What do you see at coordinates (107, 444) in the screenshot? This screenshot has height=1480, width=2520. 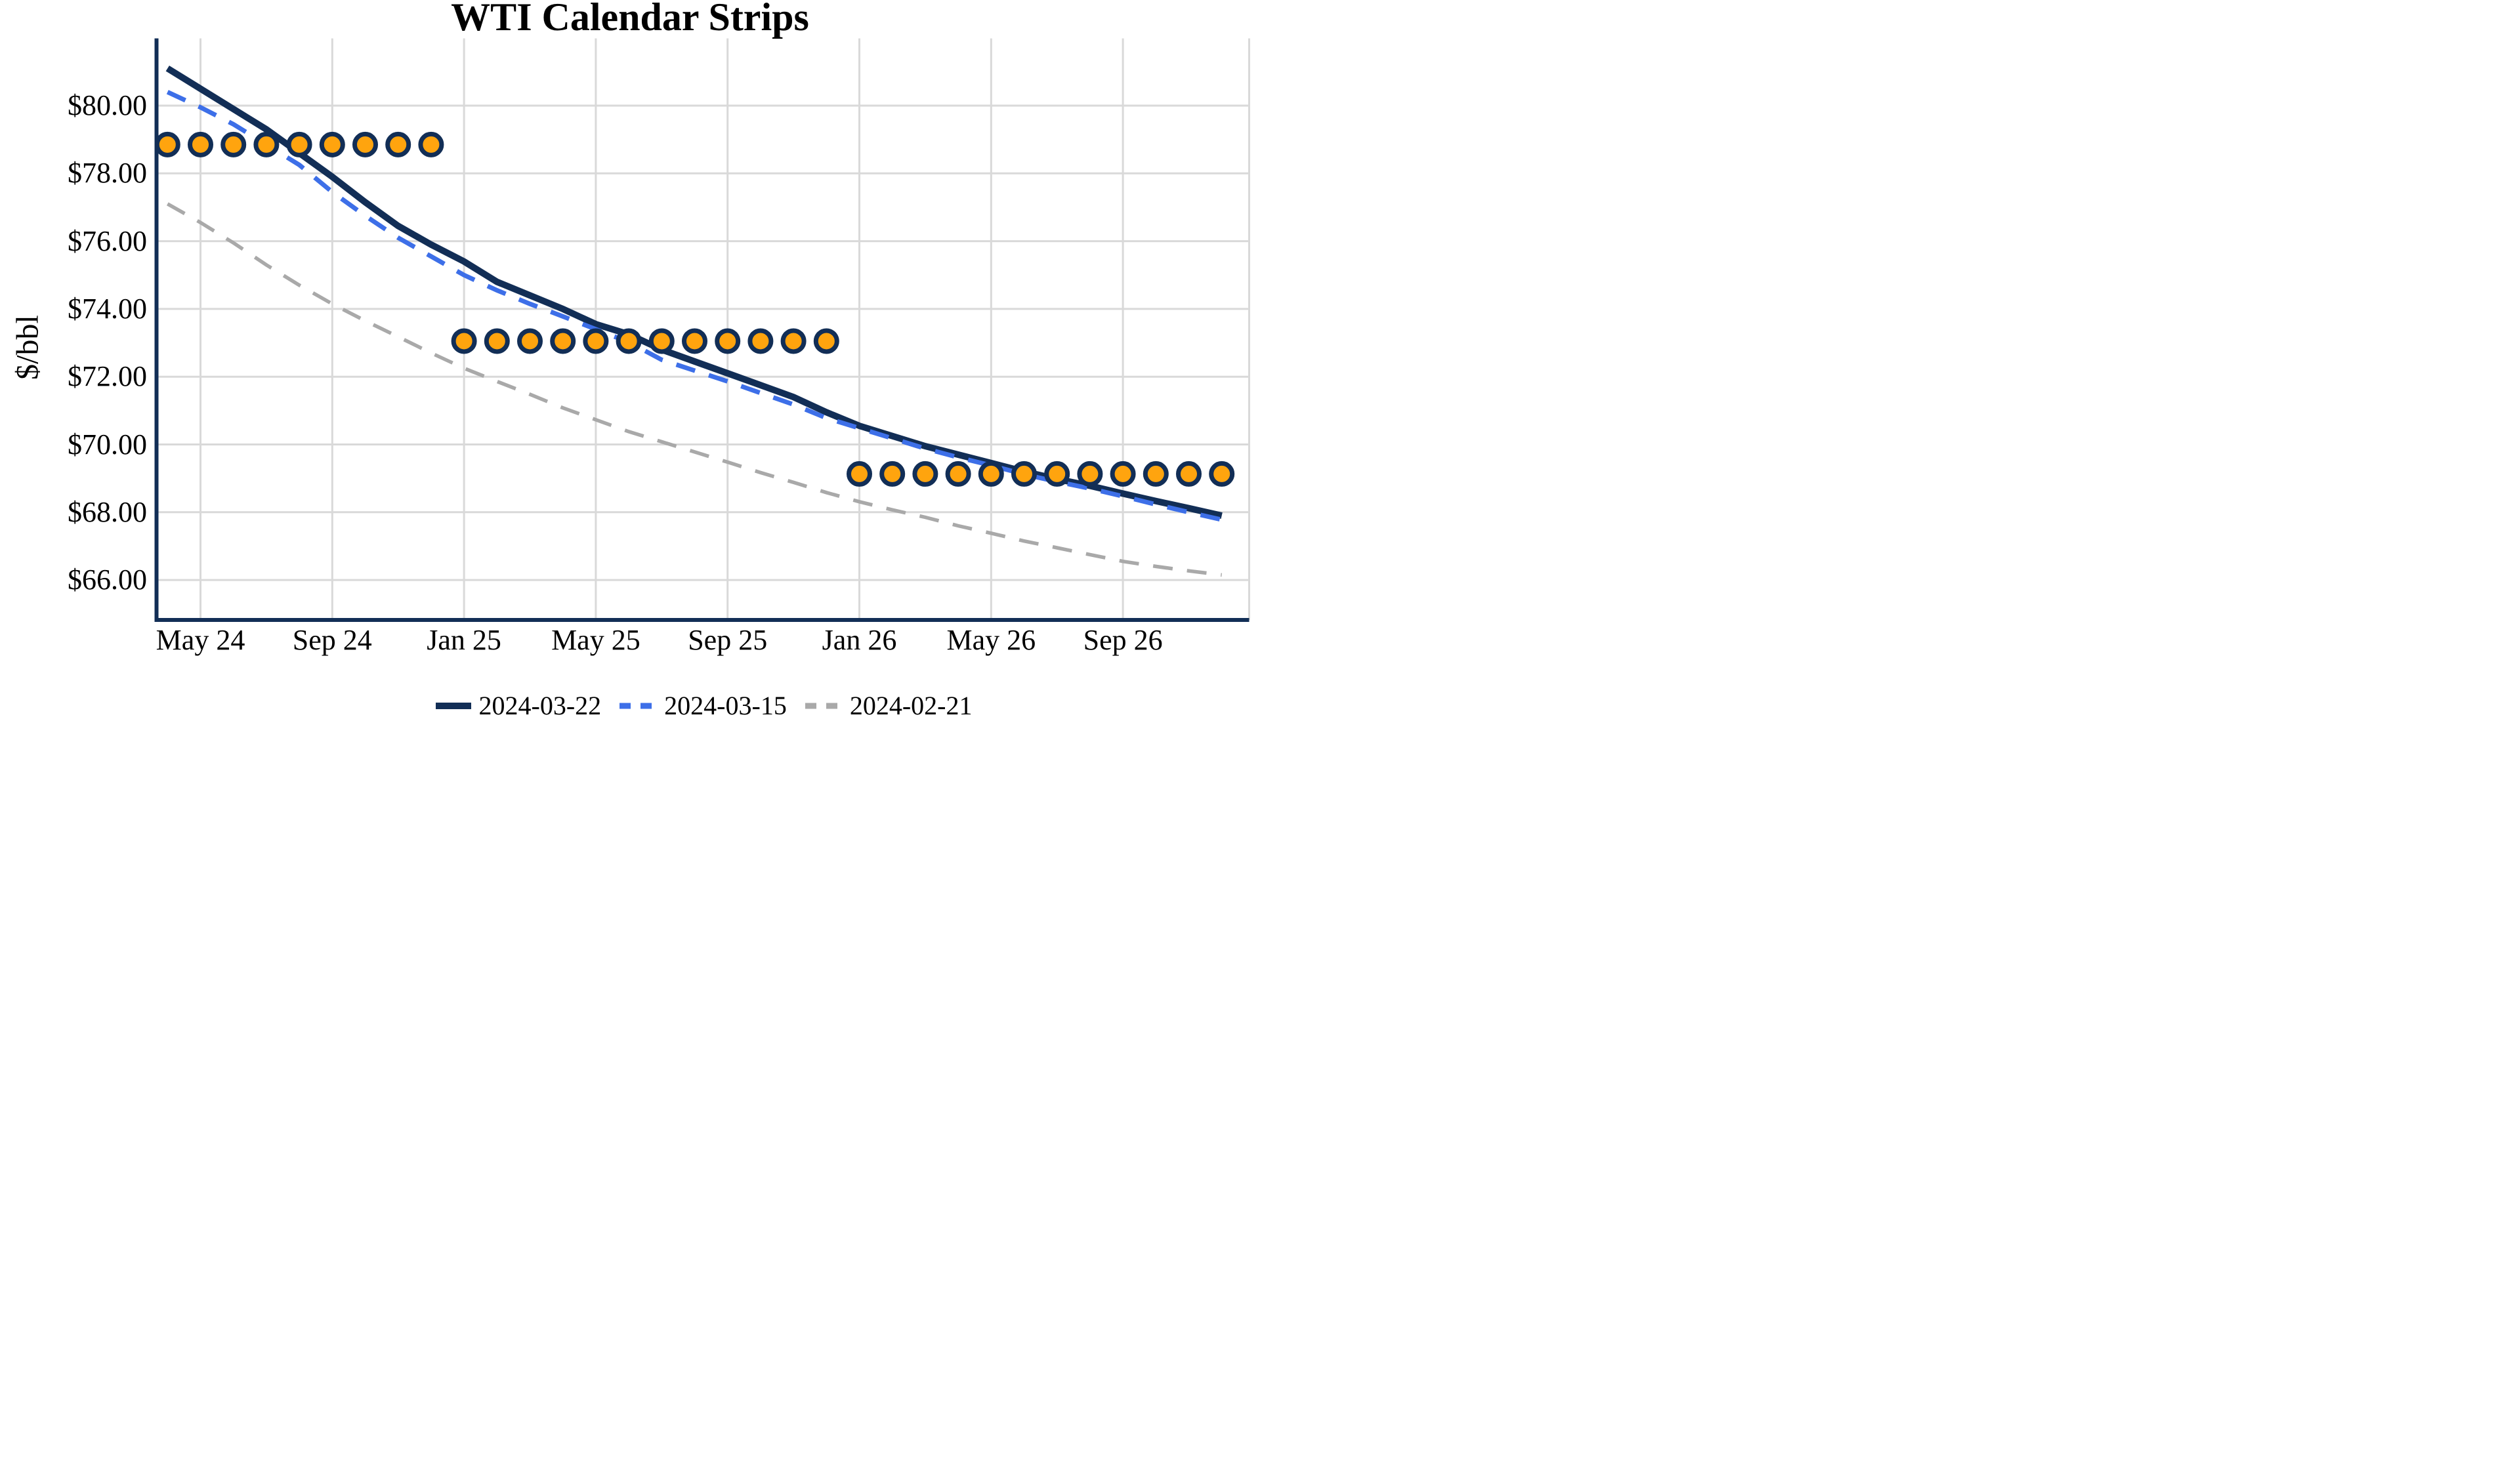 I see `y-tick-label: $70.00` at bounding box center [107, 444].